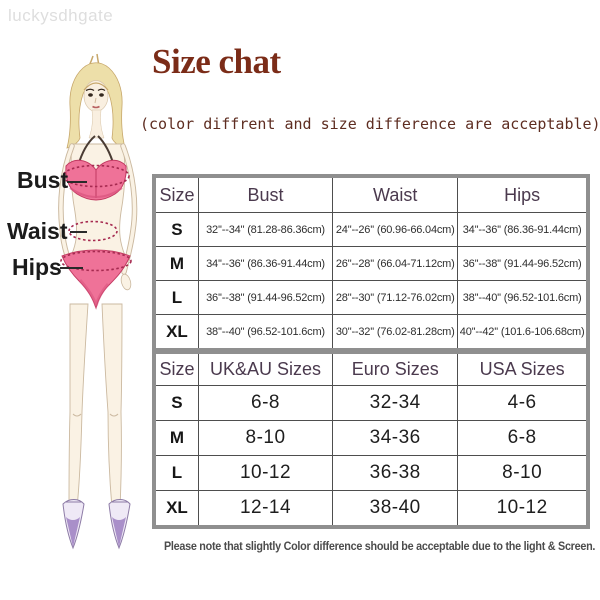 The height and width of the screenshot is (600, 600). Describe the element at coordinates (265, 332) in the screenshot. I see `bust-cell: 38''--40'' (96.52-101.6cm)` at that location.